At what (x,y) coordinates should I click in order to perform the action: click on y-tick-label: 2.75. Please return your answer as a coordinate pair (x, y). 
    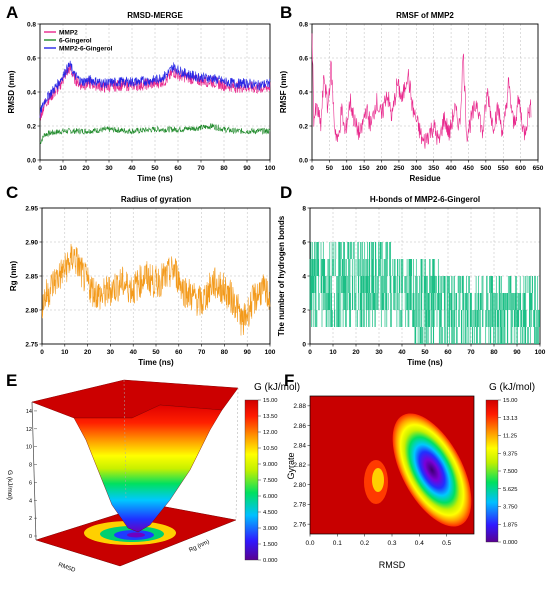
    Looking at the image, I should click on (31, 344).